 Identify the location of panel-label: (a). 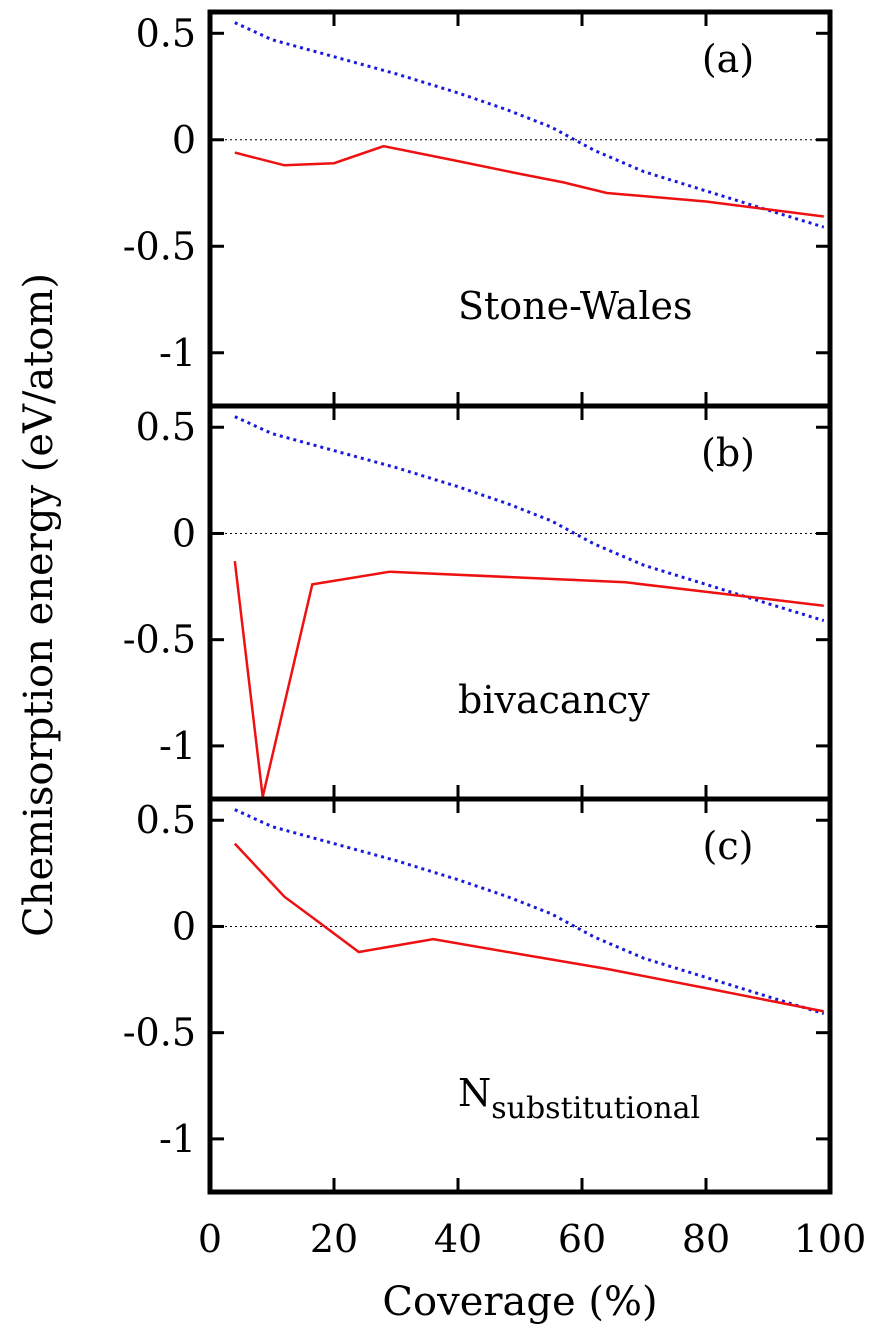
(728, 59).